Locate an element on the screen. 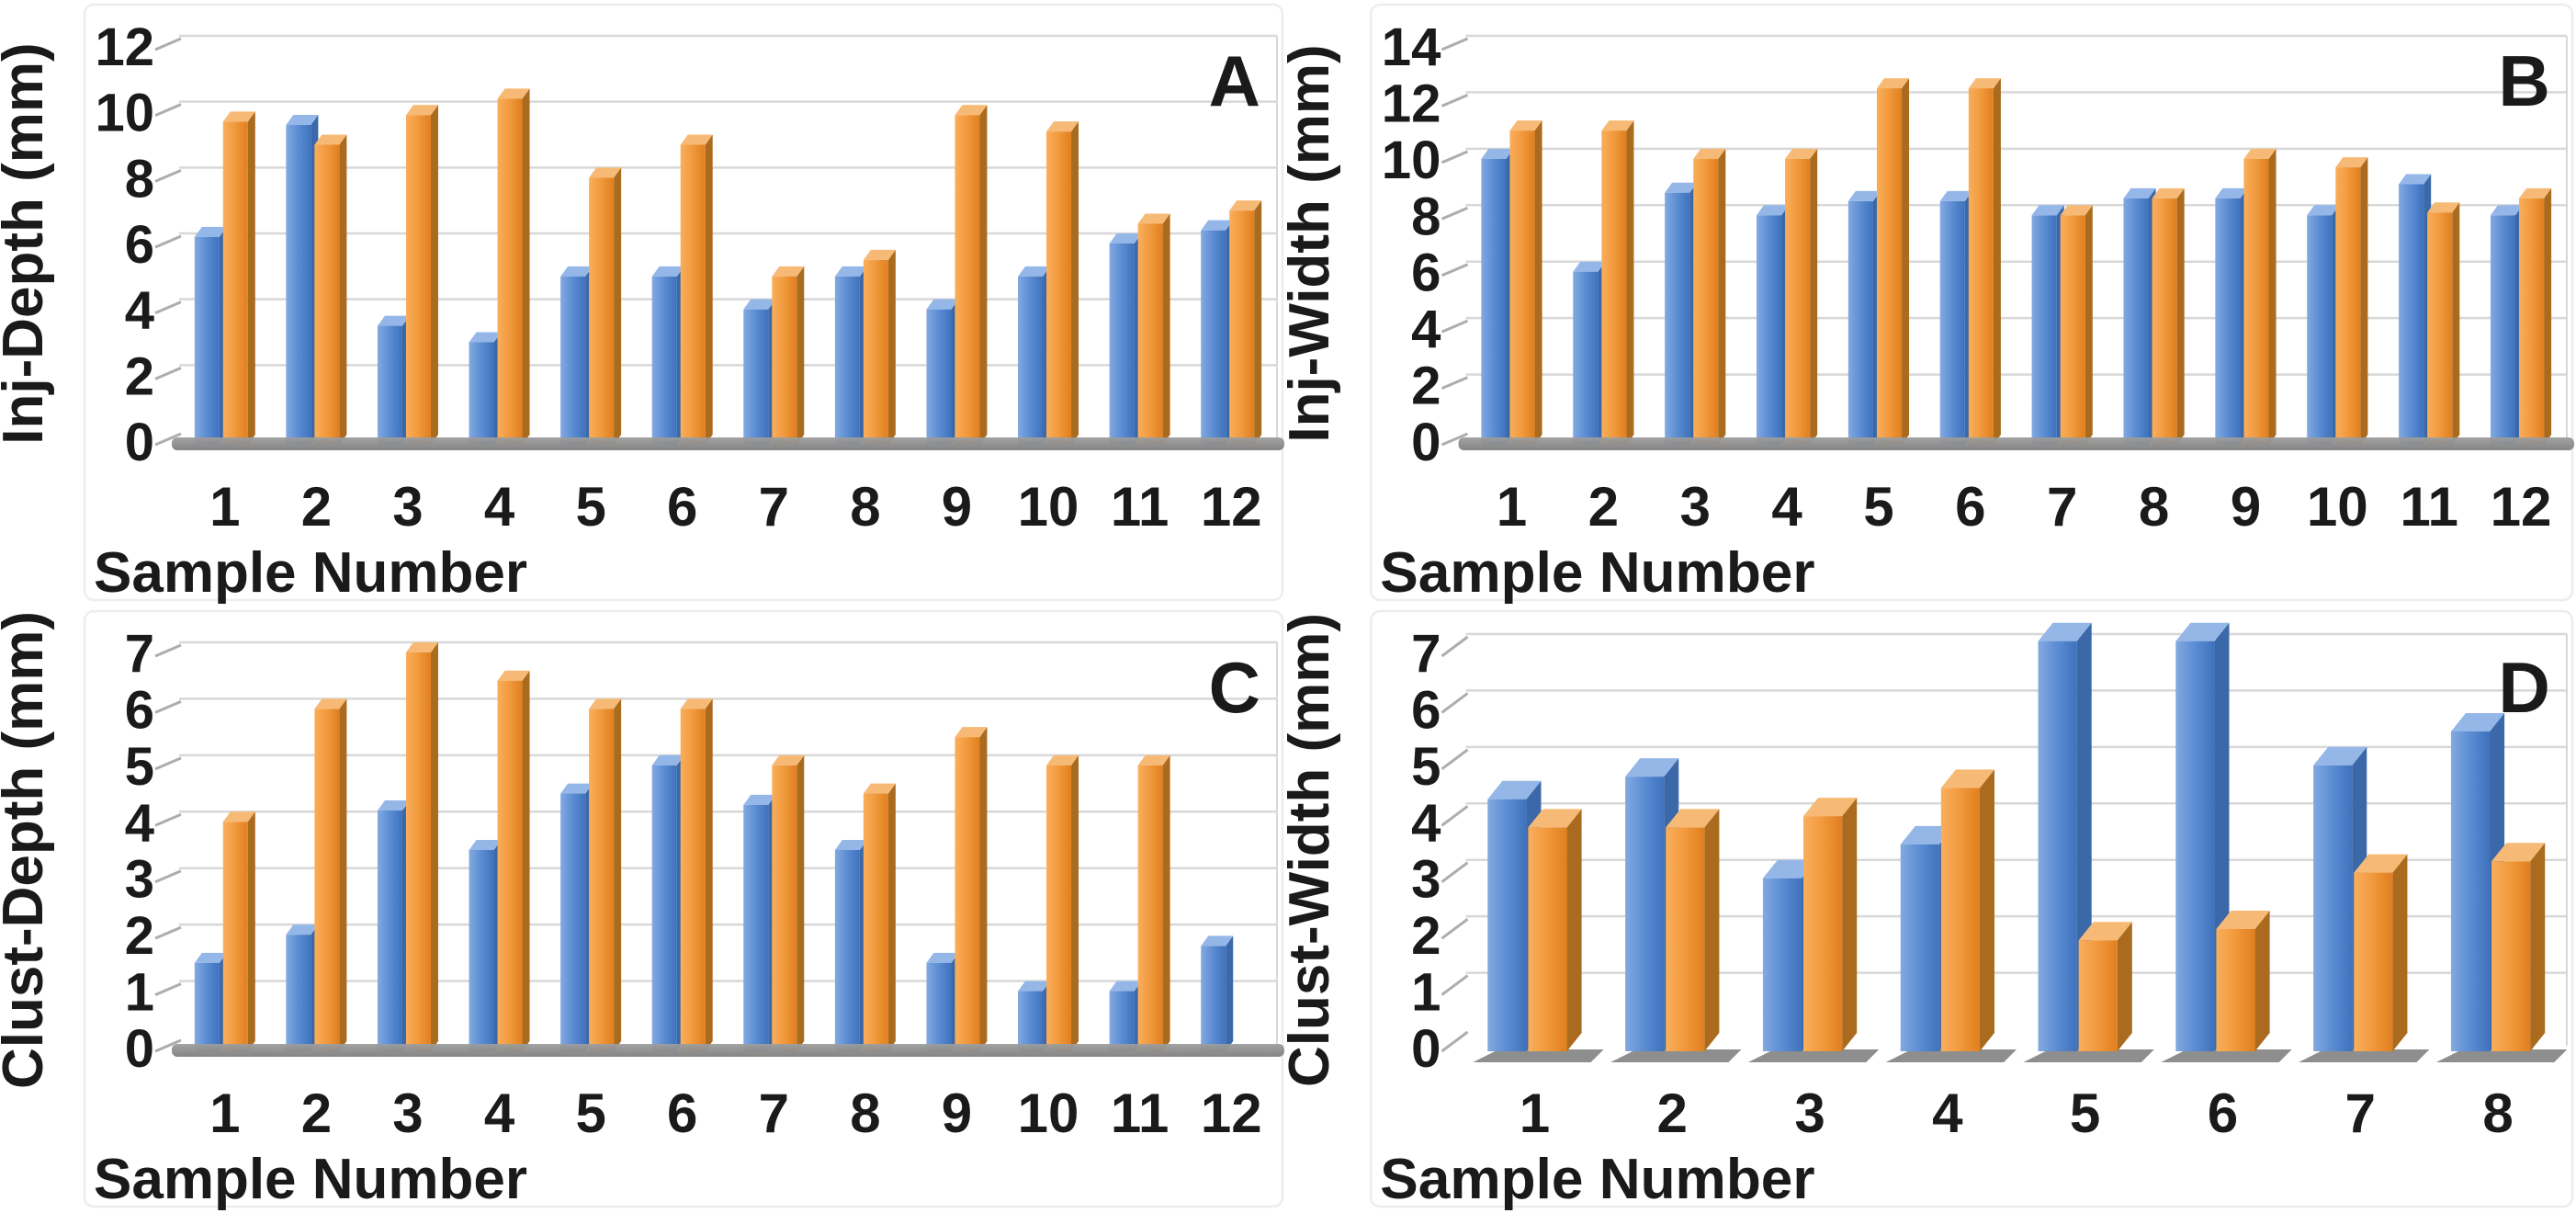  x-tick-label: 8 is located at coordinates (2497, 1113).